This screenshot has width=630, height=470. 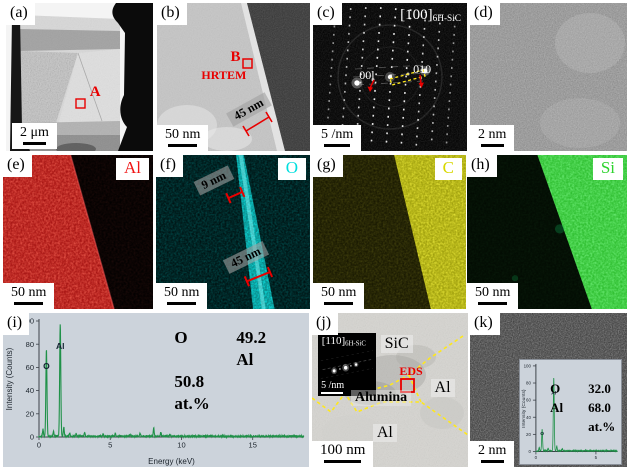 I want to click on panel-j-scalebar-line, so click(x=343, y=461).